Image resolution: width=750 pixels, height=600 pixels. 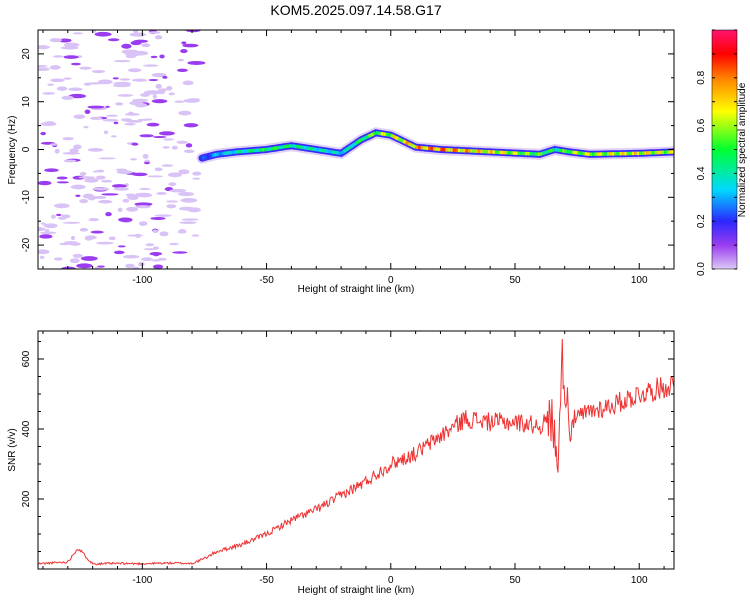 I want to click on colorbar-tick-label: 0.6, so click(x=701, y=125).